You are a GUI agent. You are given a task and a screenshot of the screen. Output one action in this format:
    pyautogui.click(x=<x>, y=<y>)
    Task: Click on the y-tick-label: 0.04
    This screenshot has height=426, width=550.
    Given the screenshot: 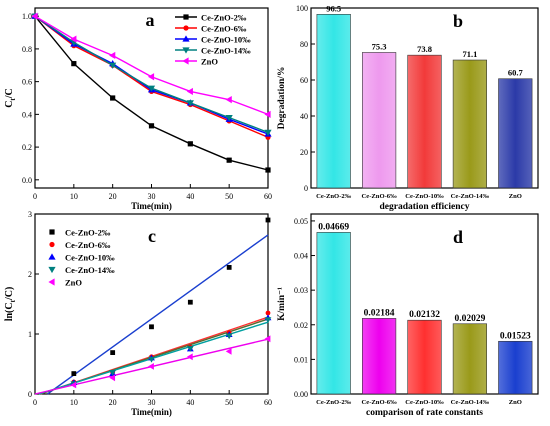 What is the action you would take?
    pyautogui.click(x=301, y=256)
    